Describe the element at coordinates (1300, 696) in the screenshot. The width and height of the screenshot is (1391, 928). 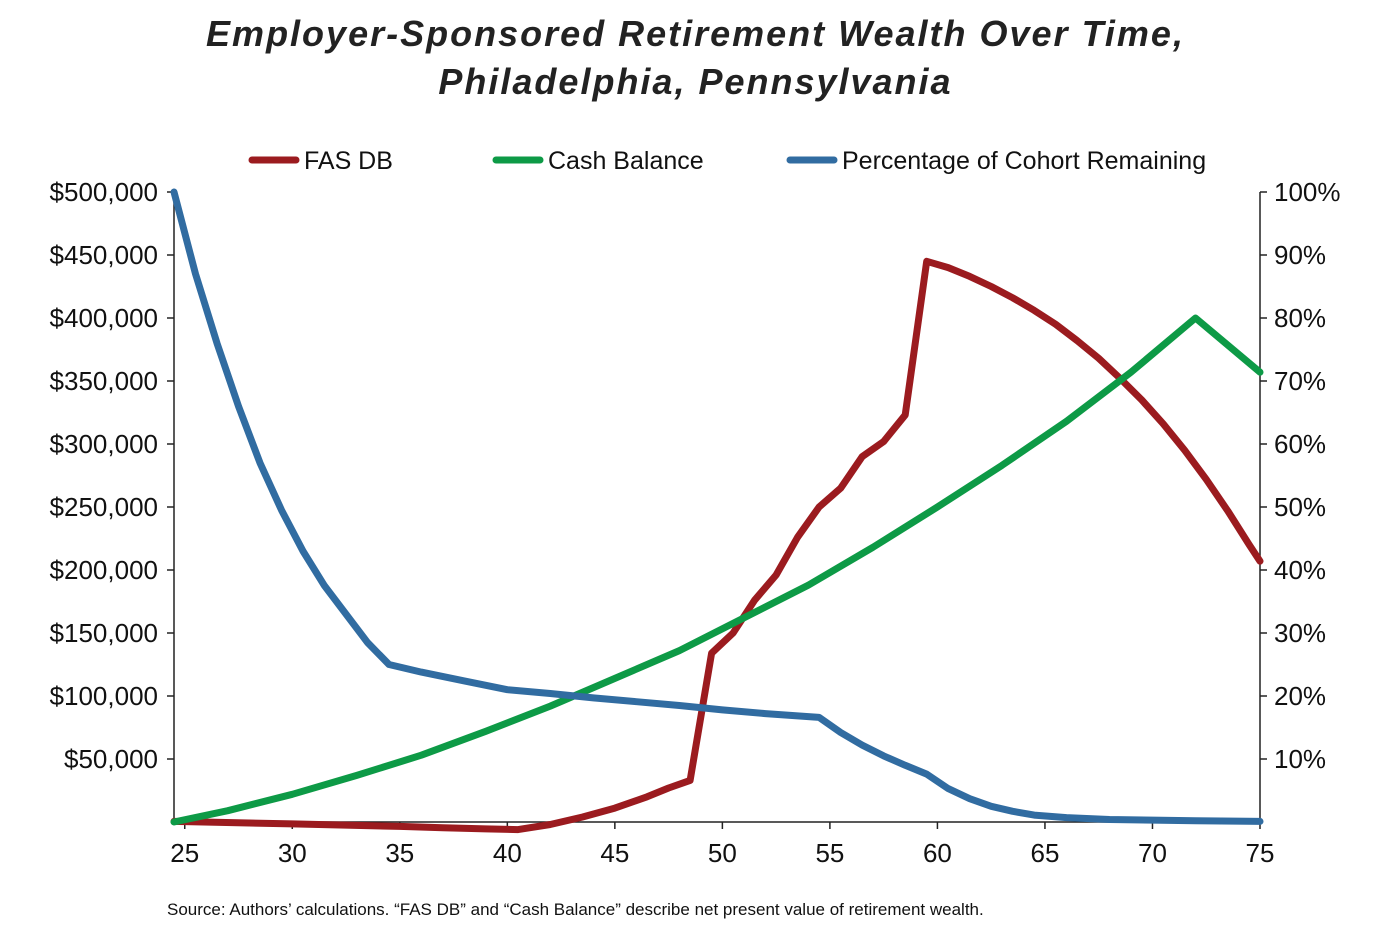
I see `y-right-tick-label: 20%` at that location.